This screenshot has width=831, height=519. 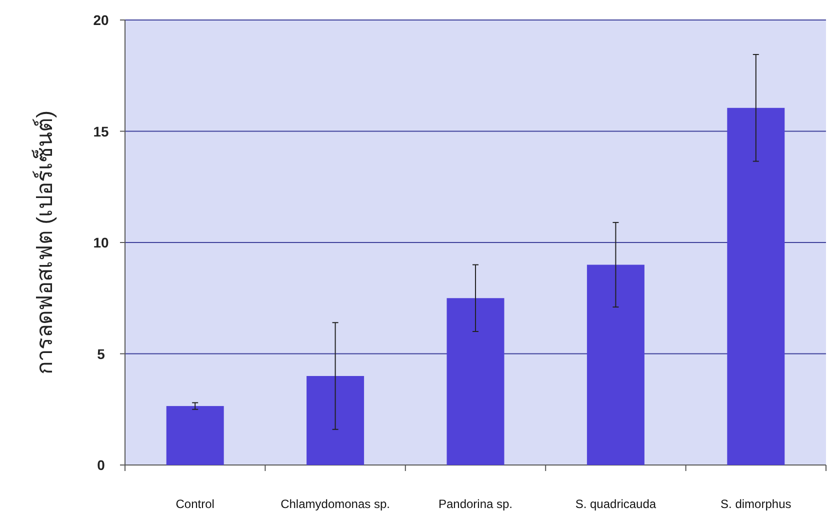 I want to click on y-tick-label: 10, so click(x=101, y=242).